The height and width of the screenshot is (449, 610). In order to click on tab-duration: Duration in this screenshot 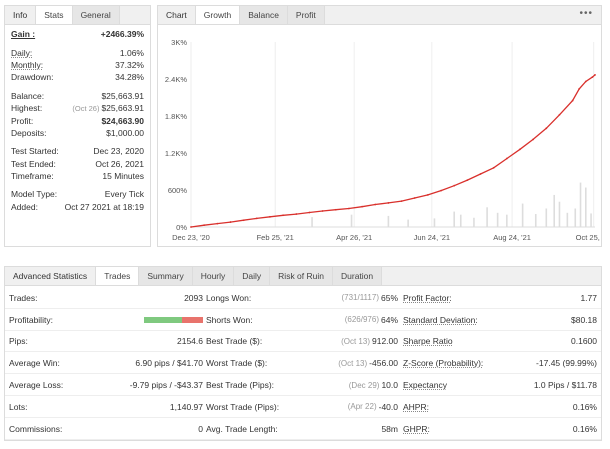, I will do `click(358, 276)`.